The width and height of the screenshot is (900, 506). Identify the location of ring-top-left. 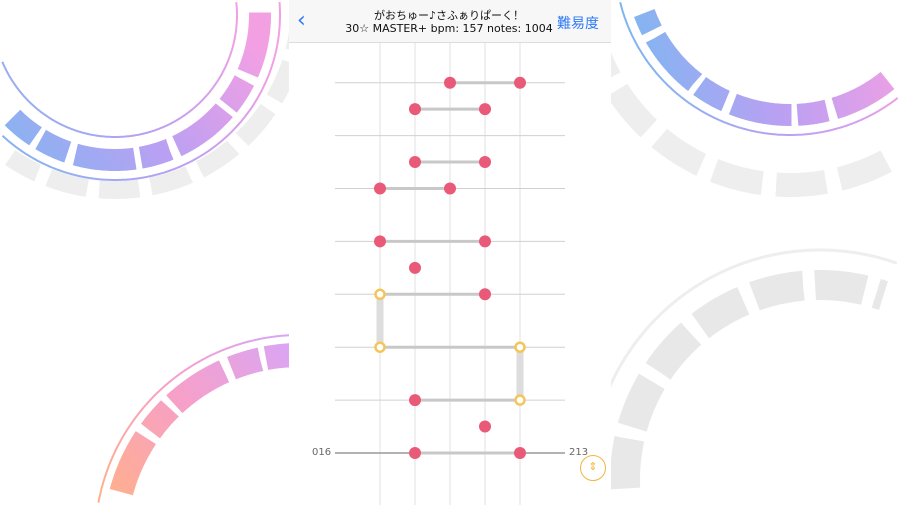
(155, 100).